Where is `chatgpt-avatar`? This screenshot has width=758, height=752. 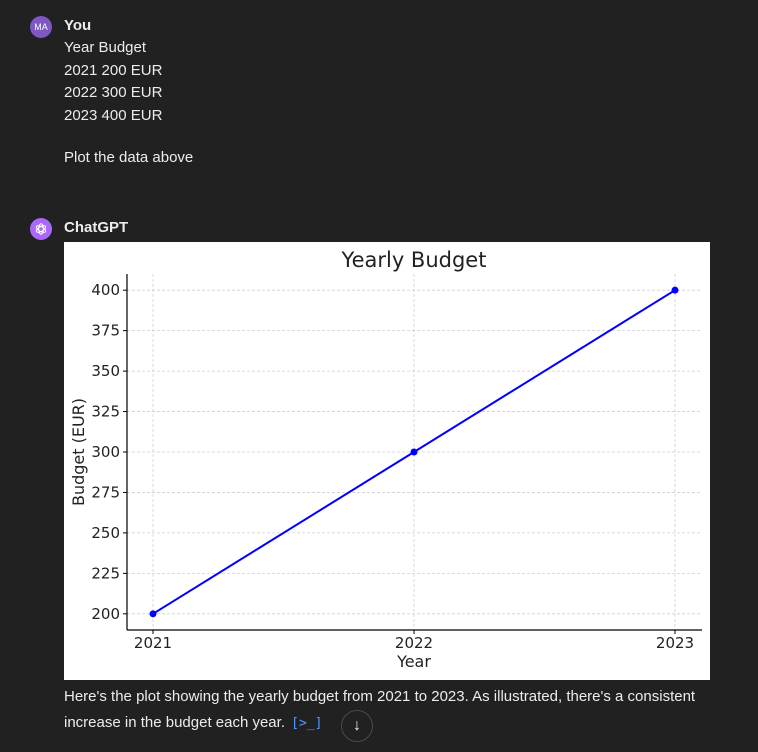 chatgpt-avatar is located at coordinates (41, 229).